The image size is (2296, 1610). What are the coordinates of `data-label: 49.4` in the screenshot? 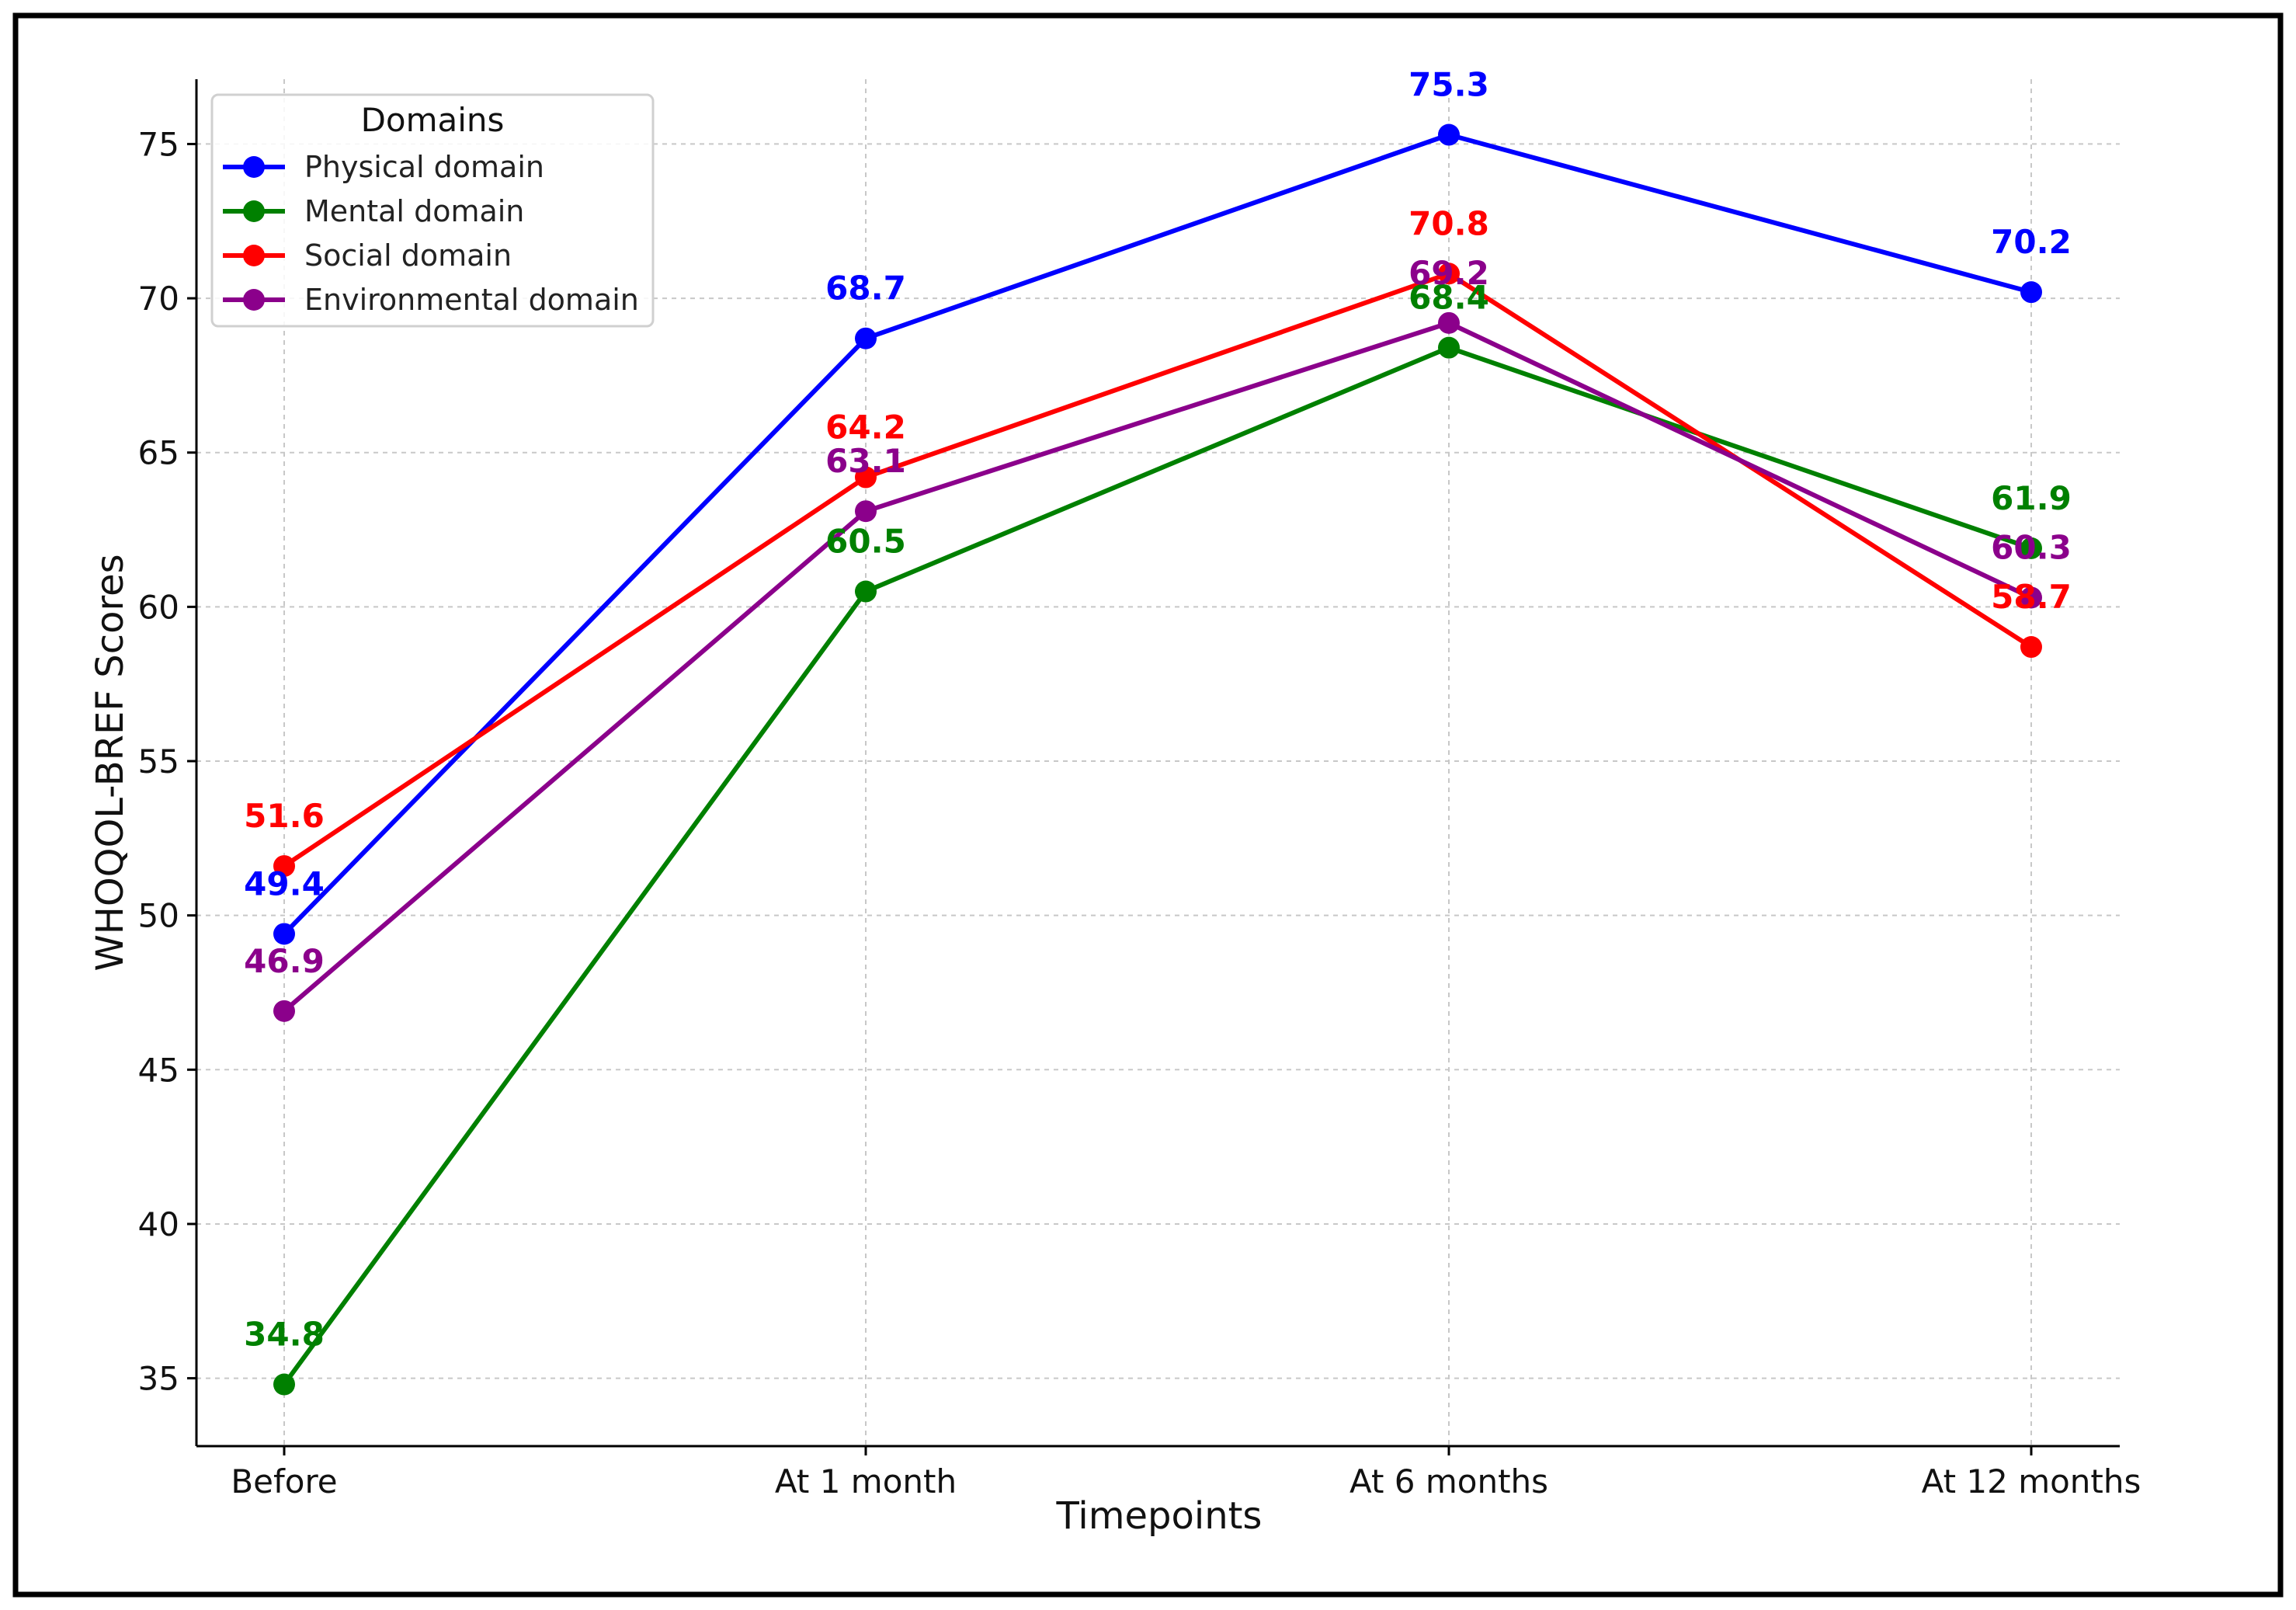 It's located at (284, 883).